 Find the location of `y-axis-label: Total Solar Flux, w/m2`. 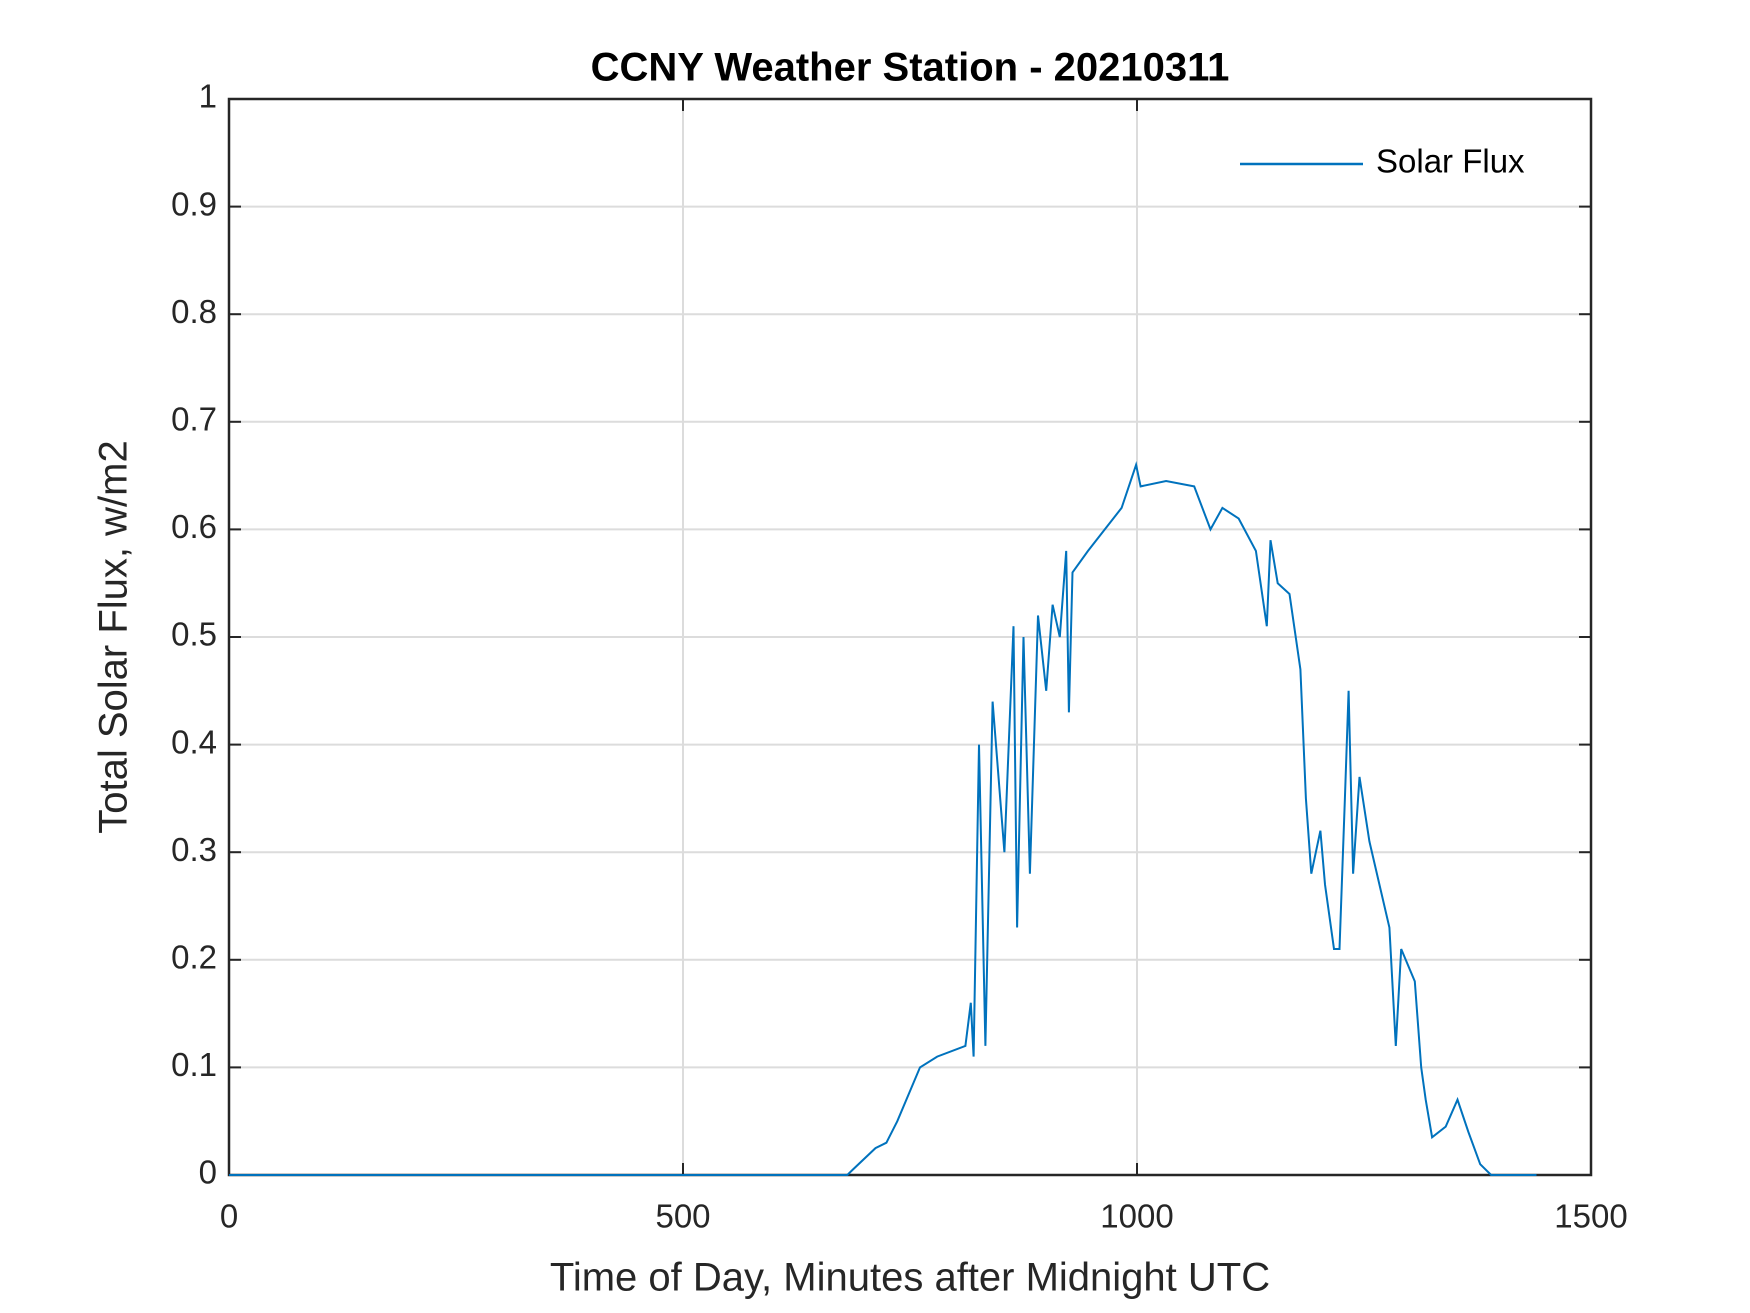

y-axis-label: Total Solar Flux, w/m2 is located at coordinates (114, 636).